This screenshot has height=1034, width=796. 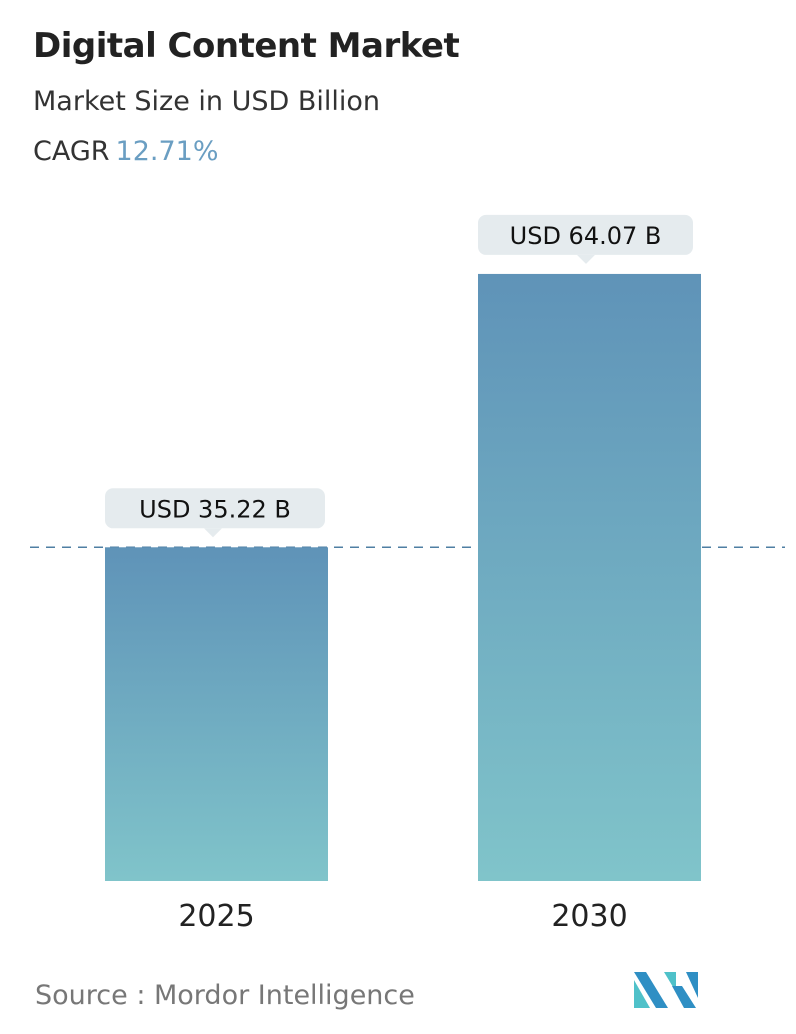 I want to click on cagr-label: CAGR, so click(x=71, y=151).